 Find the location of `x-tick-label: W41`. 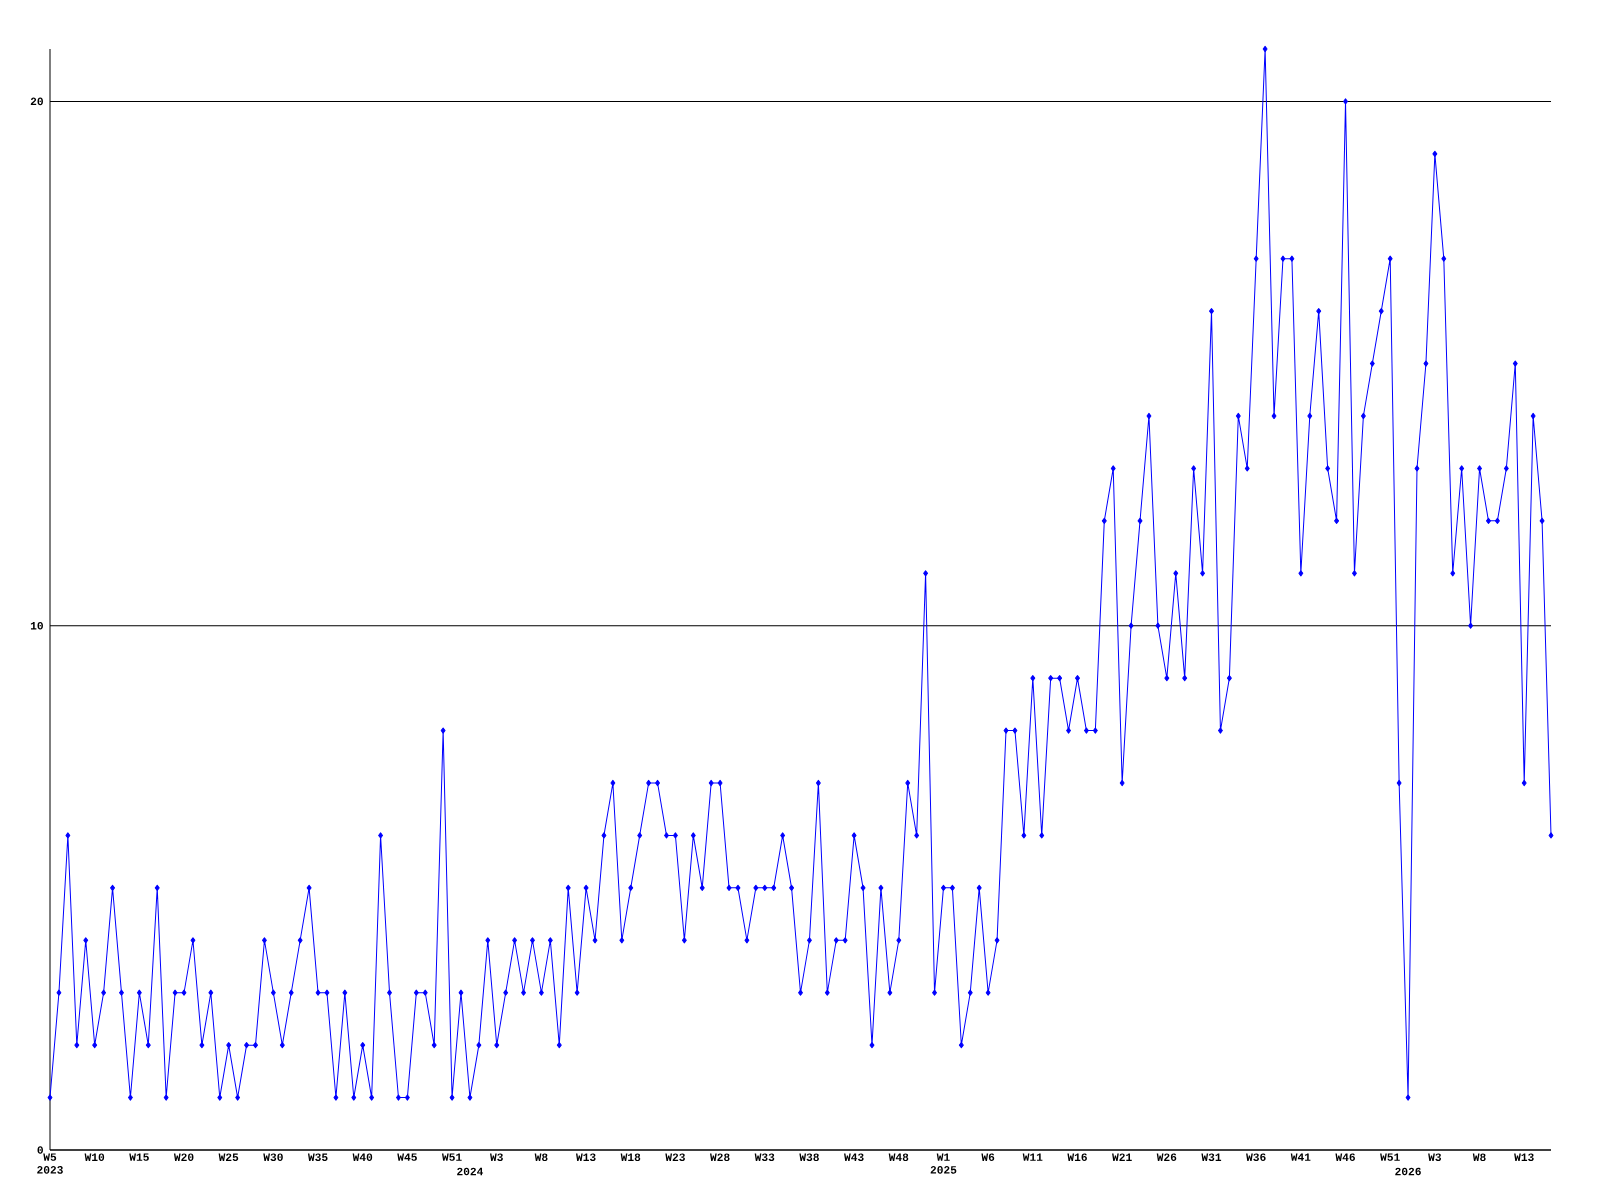

x-tick-label: W41 is located at coordinates (1300, 1157).